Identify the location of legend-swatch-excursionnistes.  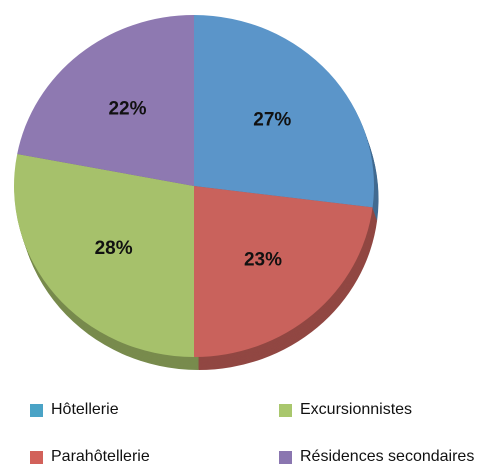
(285, 410).